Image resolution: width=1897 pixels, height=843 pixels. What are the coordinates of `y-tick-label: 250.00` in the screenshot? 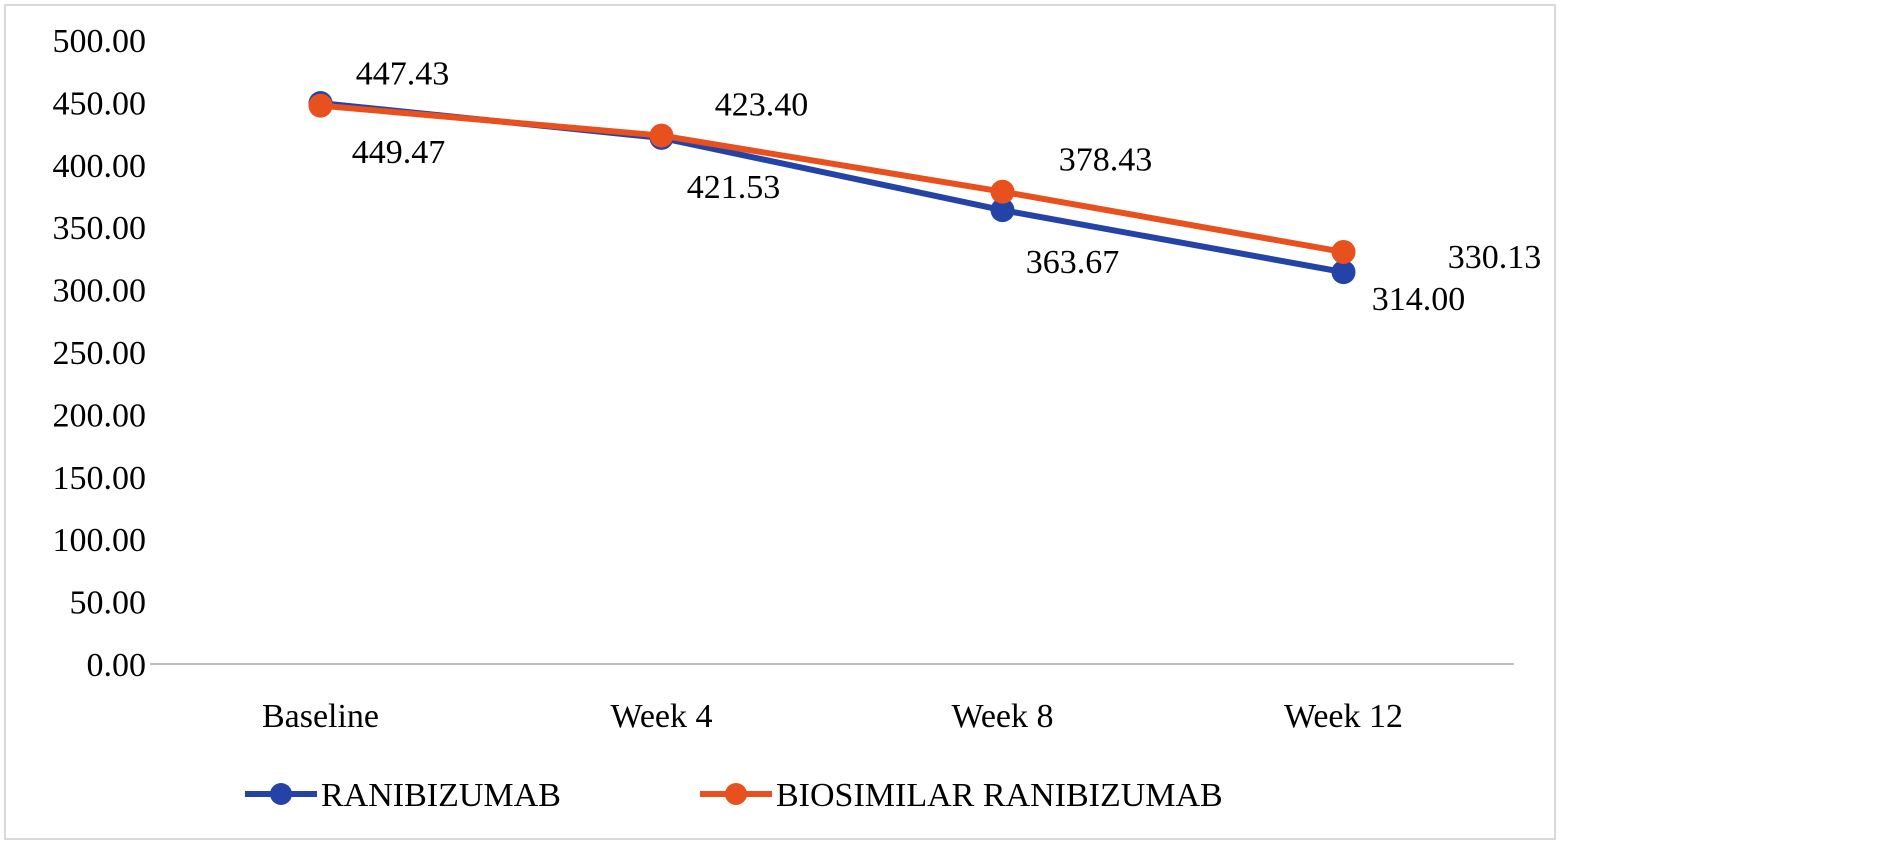 It's located at (100, 353).